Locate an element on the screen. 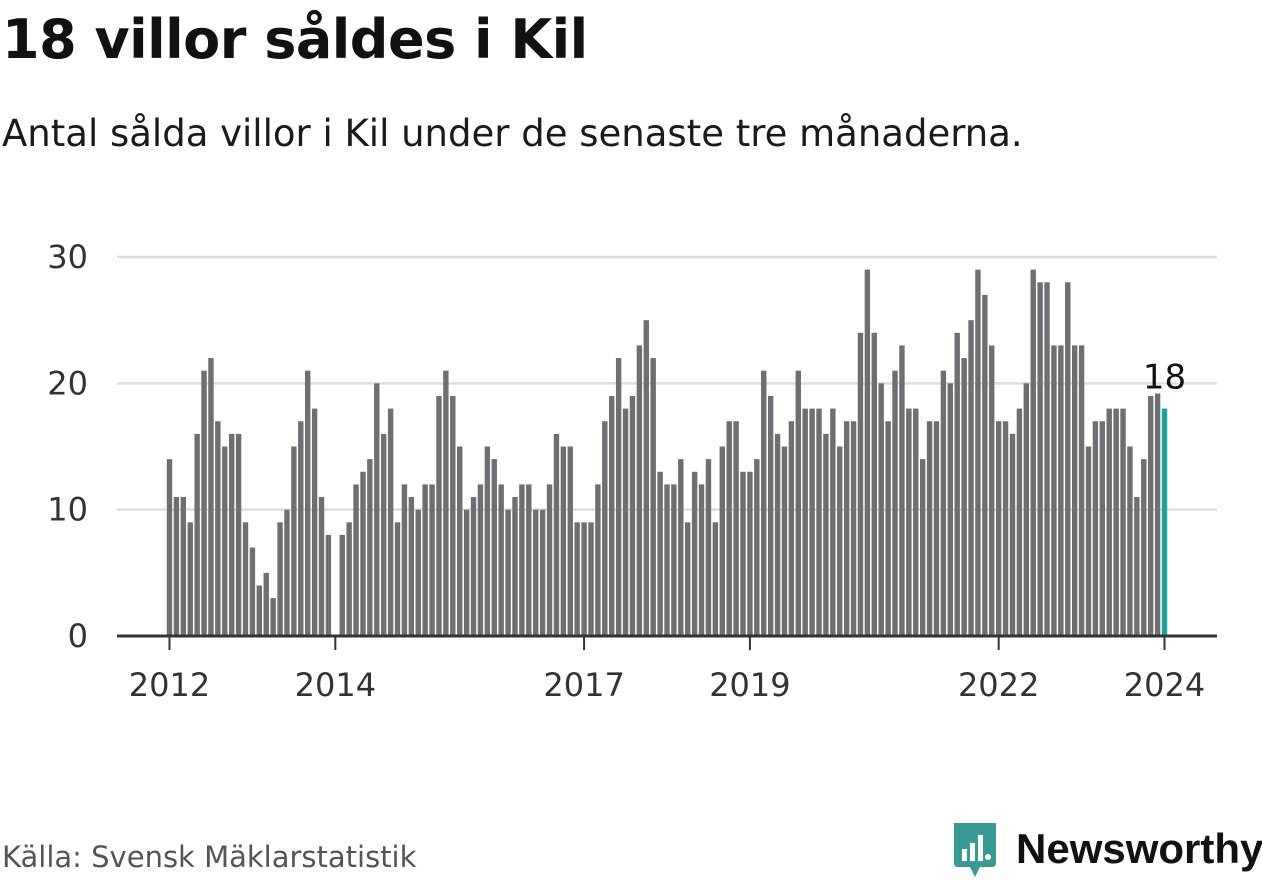 This screenshot has height=880, width=1262. newsworthy-logo-icon is located at coordinates (975, 850).